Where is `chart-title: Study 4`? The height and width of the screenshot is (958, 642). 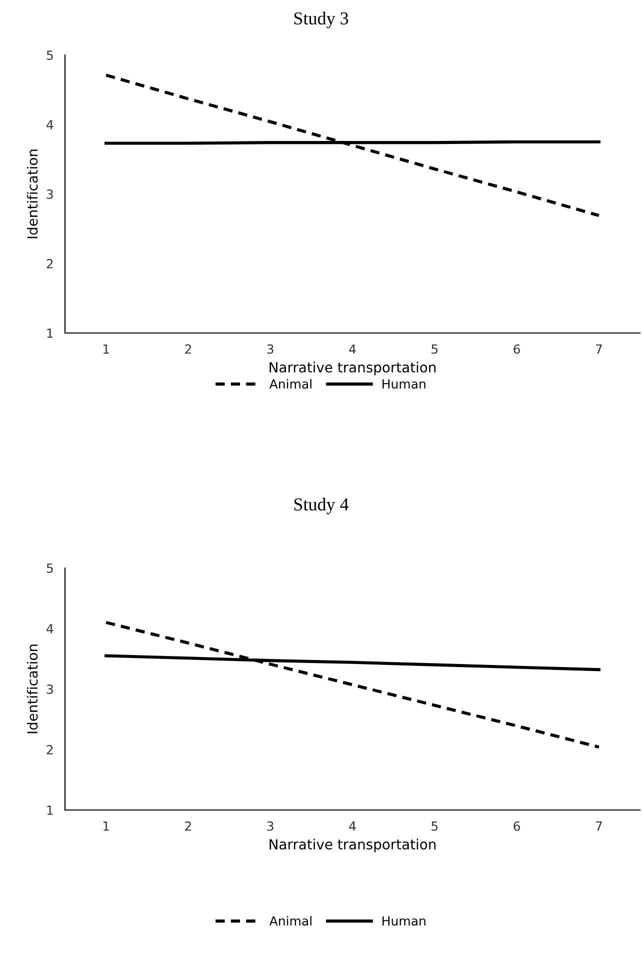 chart-title: Study 4 is located at coordinates (321, 506).